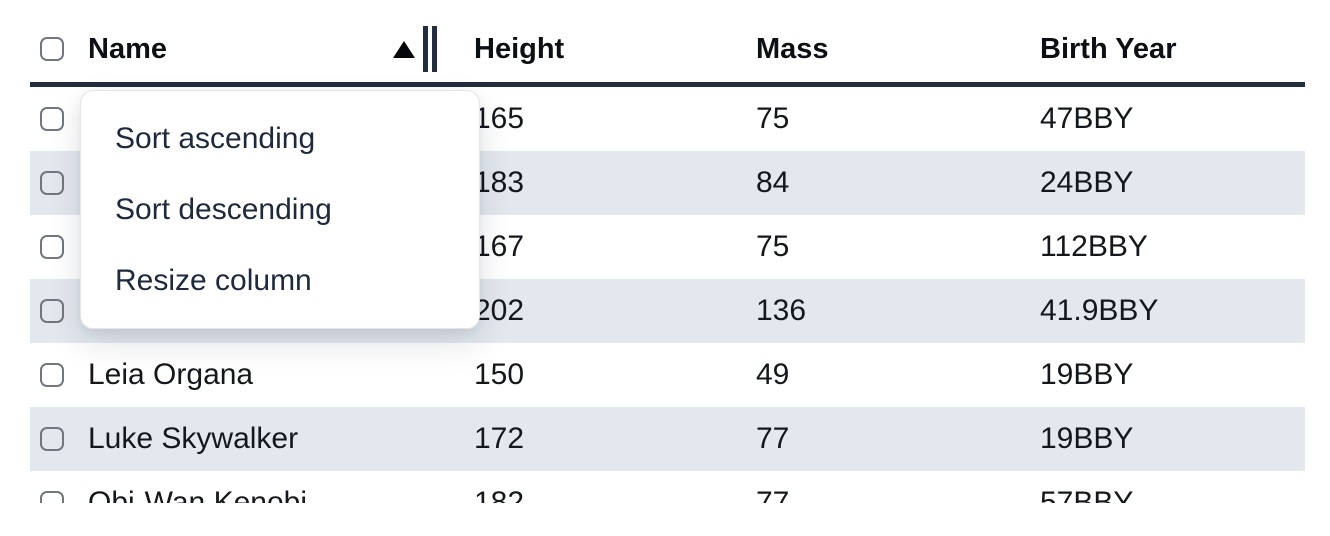 This screenshot has height=536, width=1330. Describe the element at coordinates (667, 439) in the screenshot. I see `table-row: Luke Skywalker 172 77 19BBY` at that location.